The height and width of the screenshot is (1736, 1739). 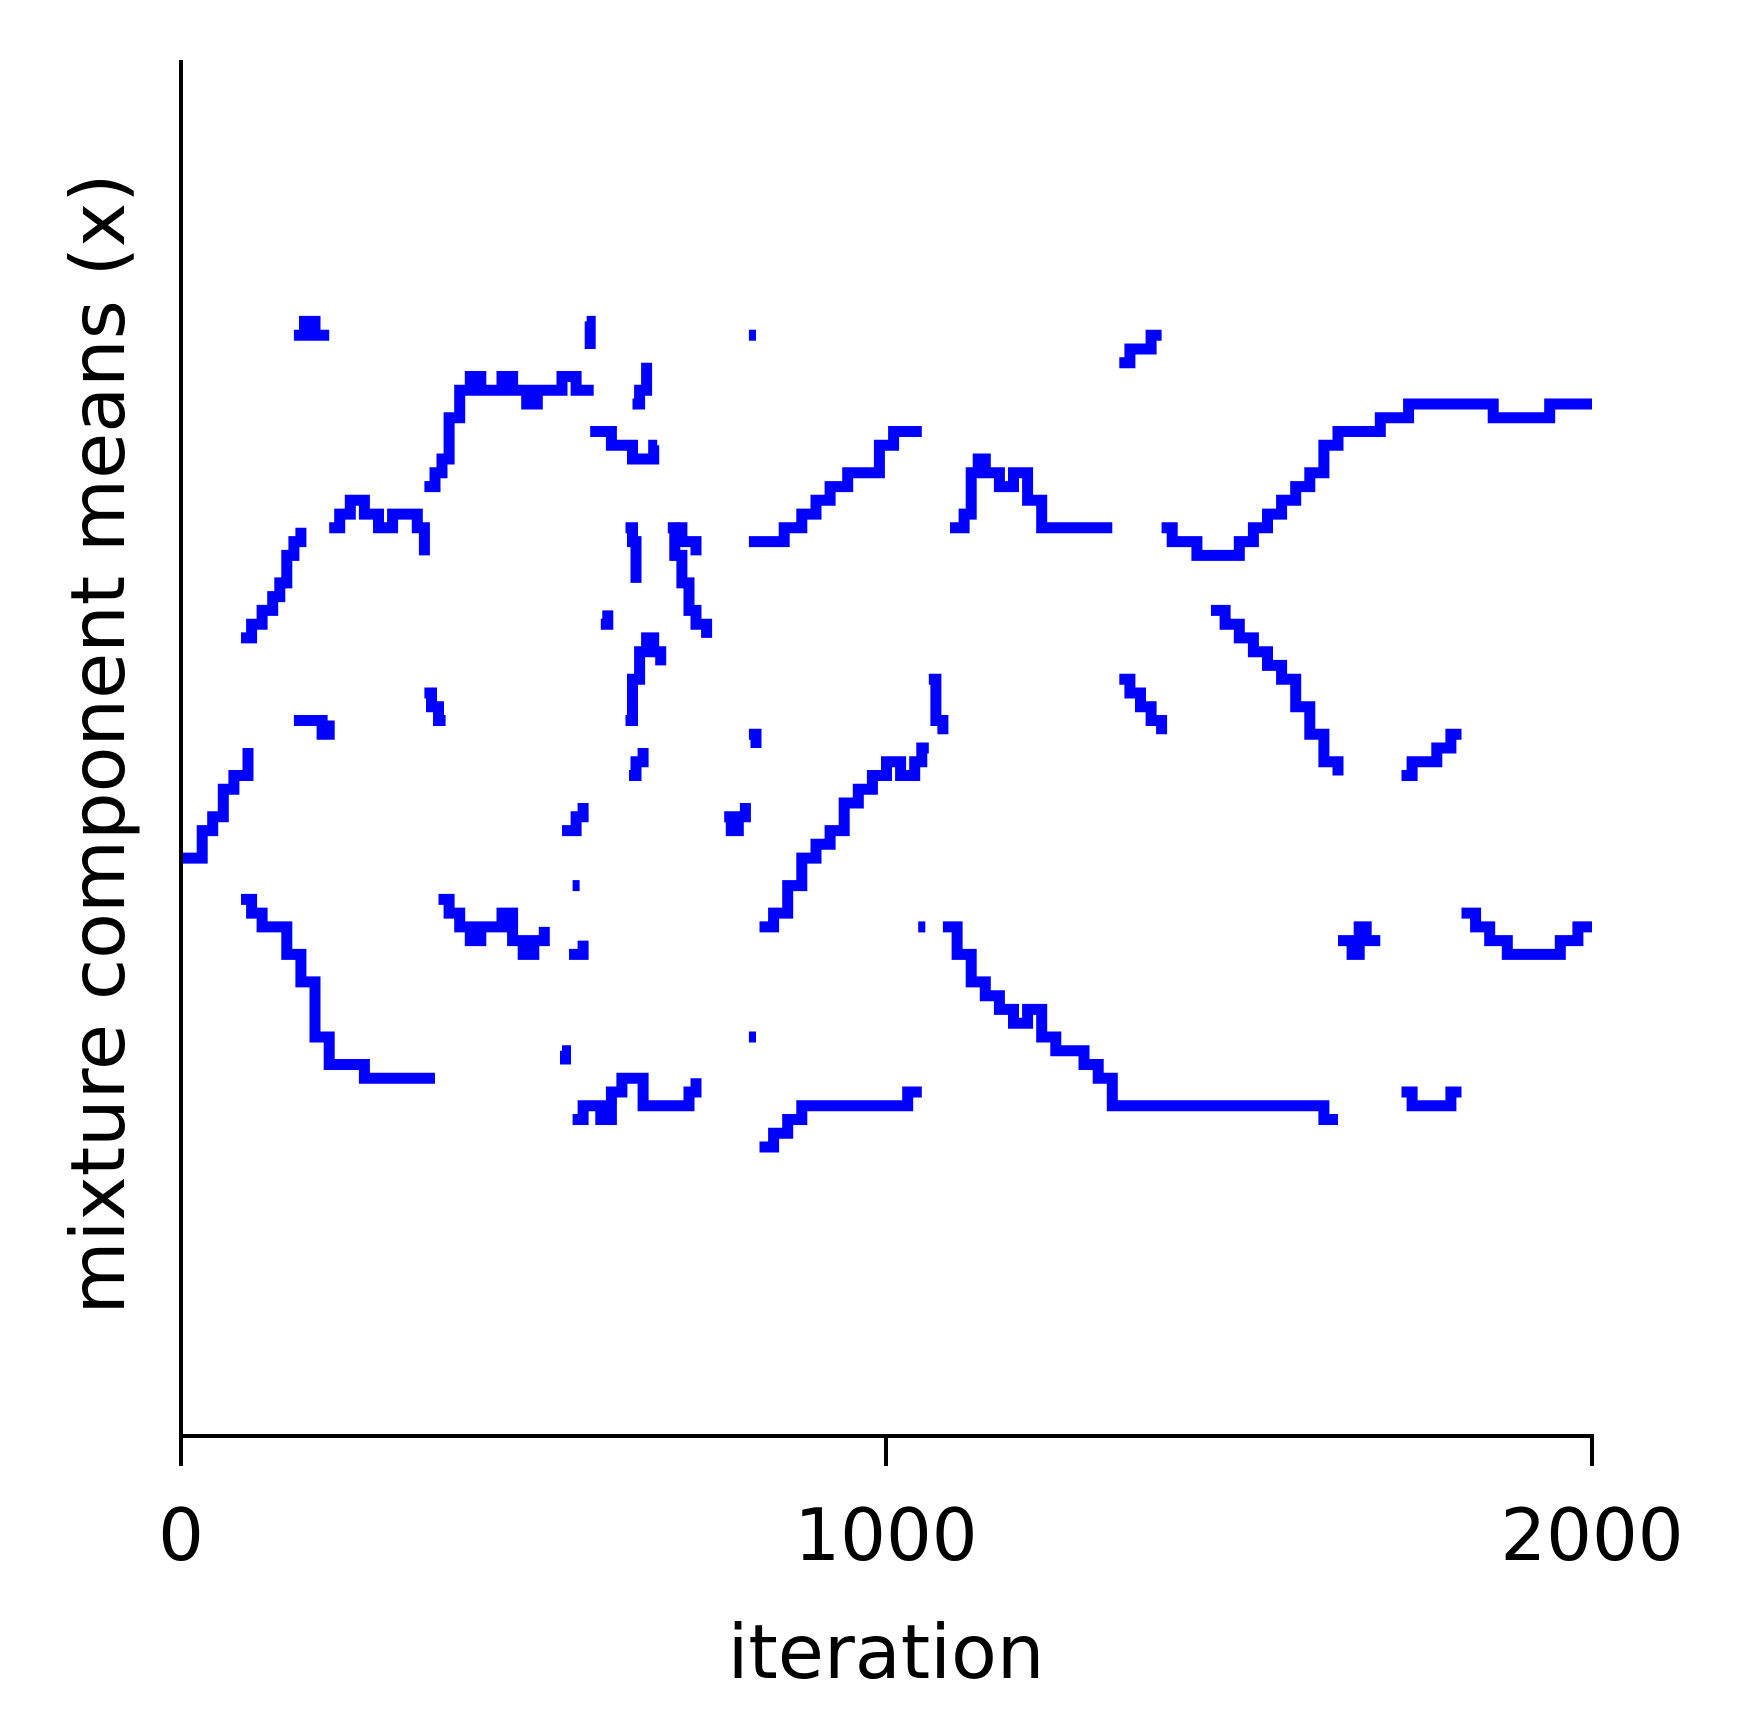 I want to click on x-tick-label-0: 0, so click(x=181, y=1535).